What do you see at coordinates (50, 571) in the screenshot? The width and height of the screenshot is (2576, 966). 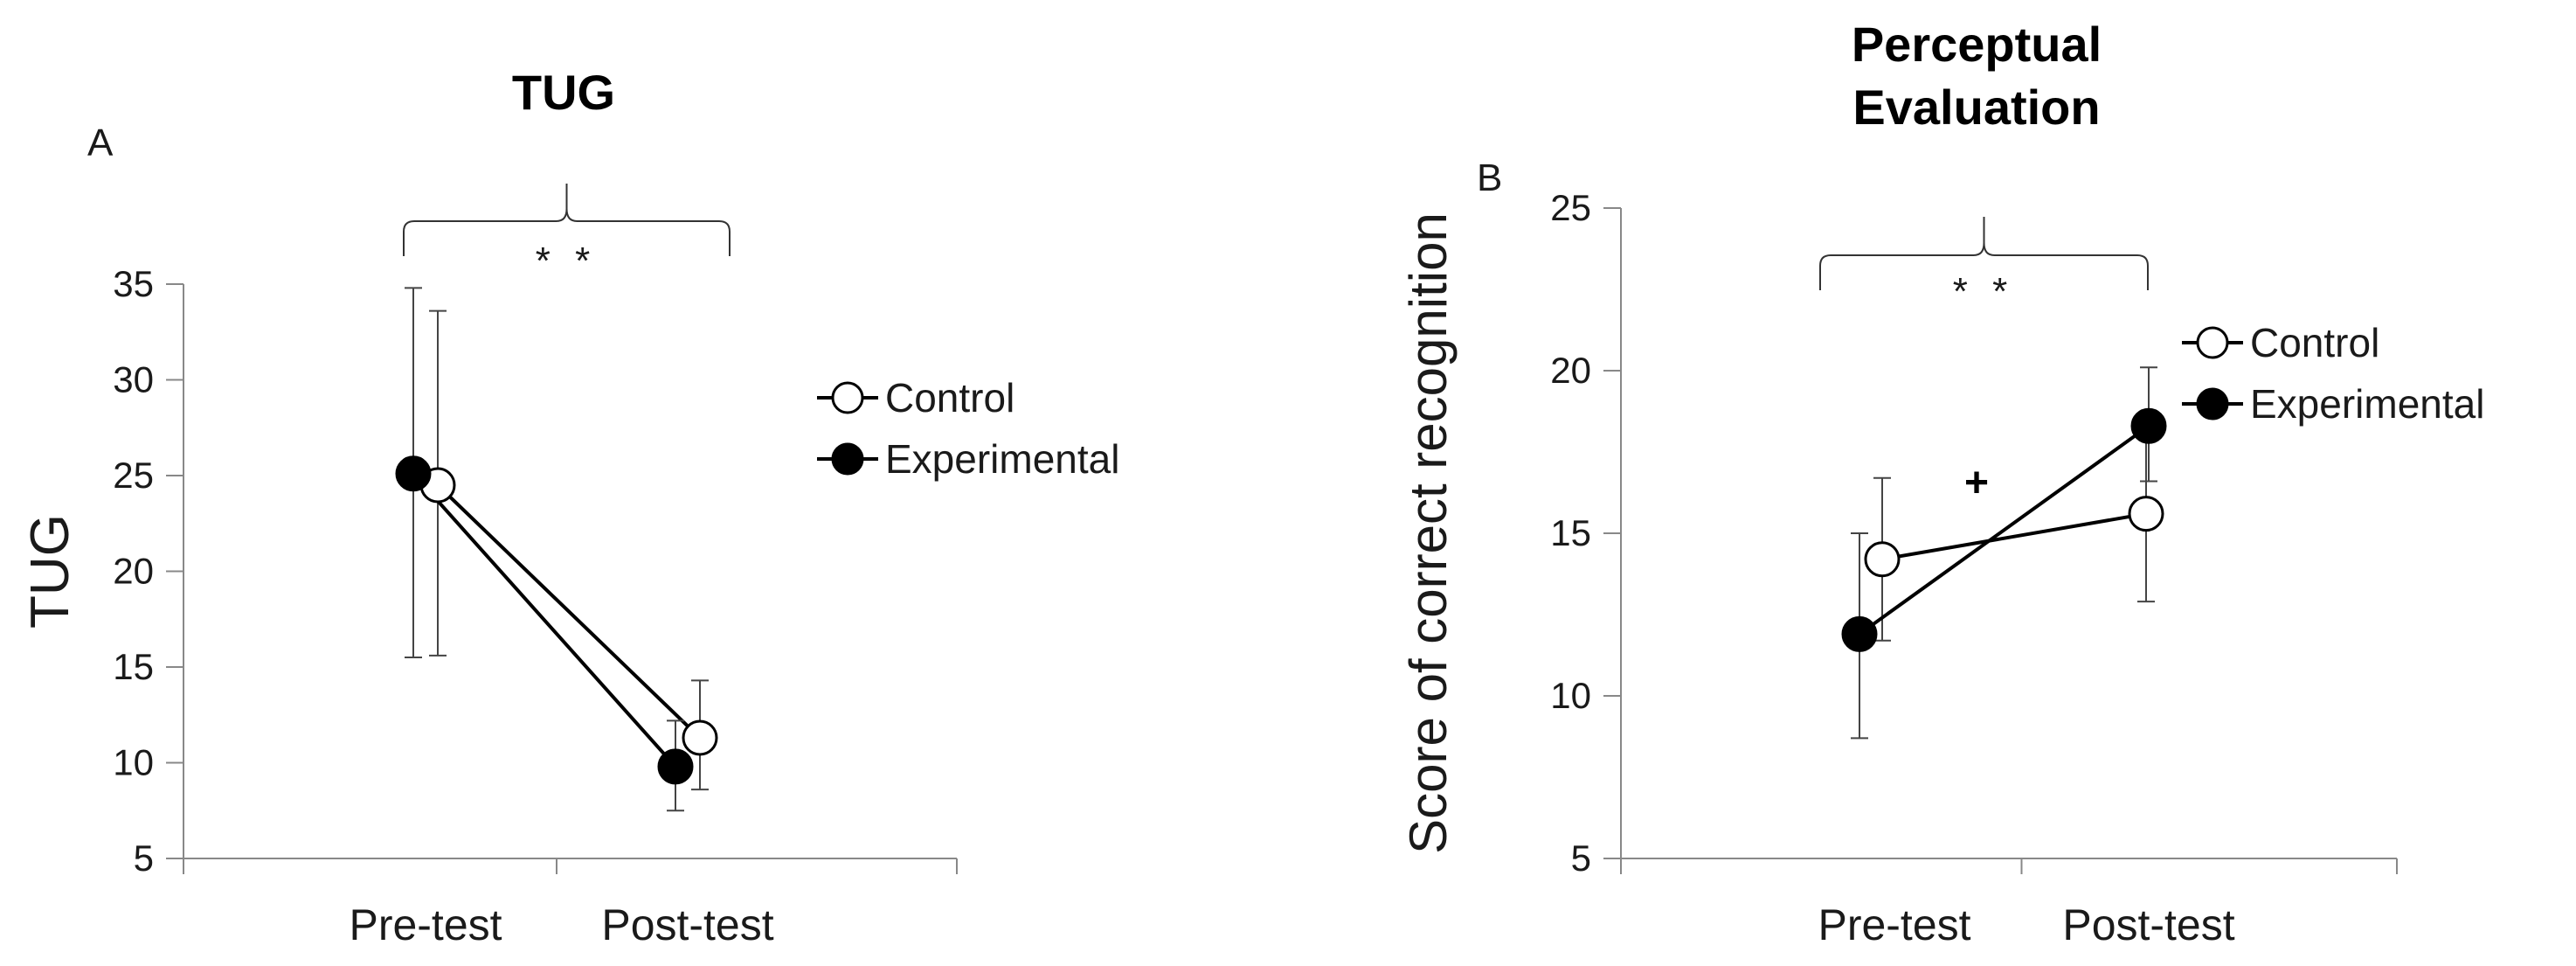 I see `y-axis-label: TUG` at bounding box center [50, 571].